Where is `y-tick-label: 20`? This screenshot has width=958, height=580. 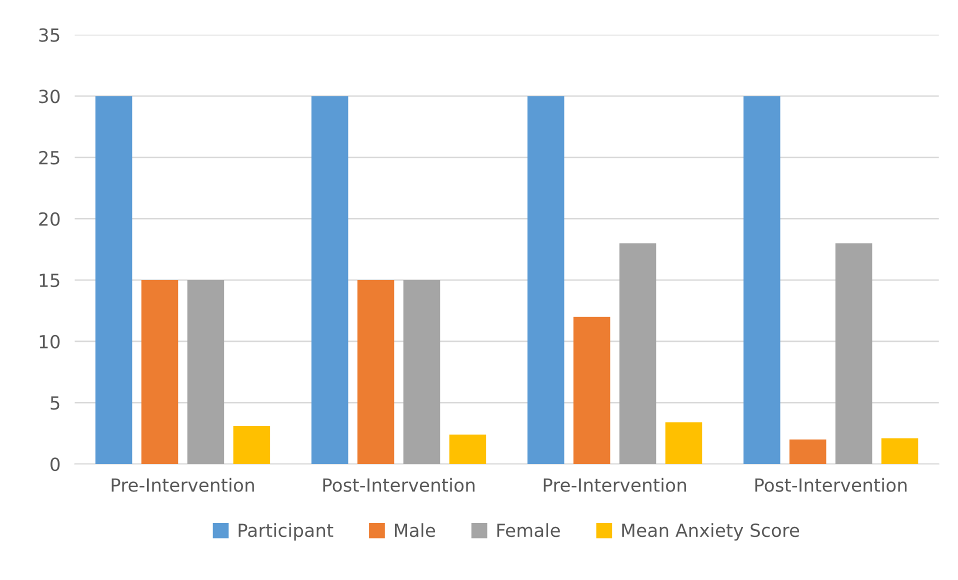 y-tick-label: 20 is located at coordinates (49, 219).